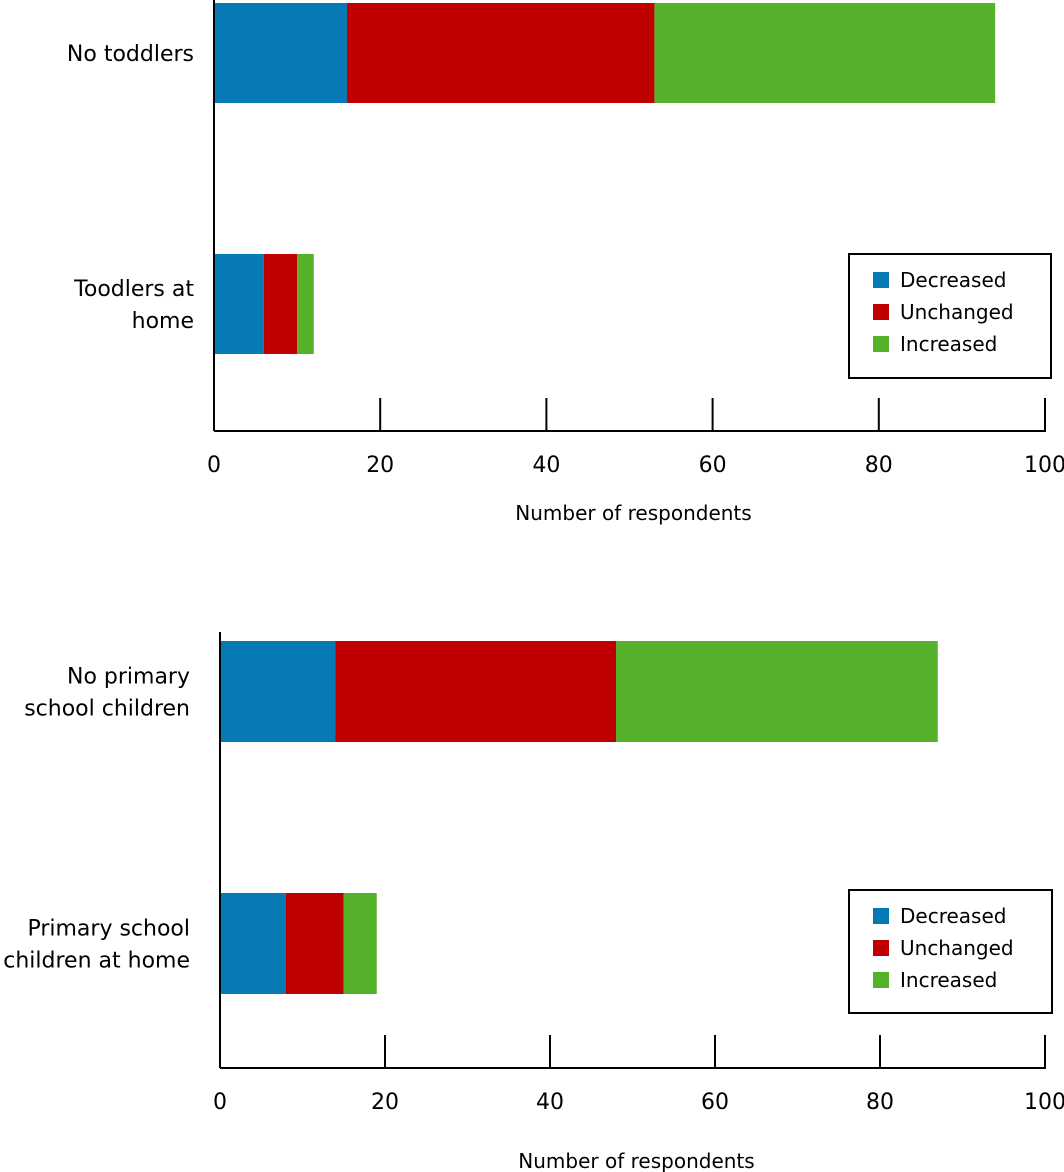 The width and height of the screenshot is (1064, 1172). What do you see at coordinates (107, 693) in the screenshot?
I see `category-label: No primary school children` at bounding box center [107, 693].